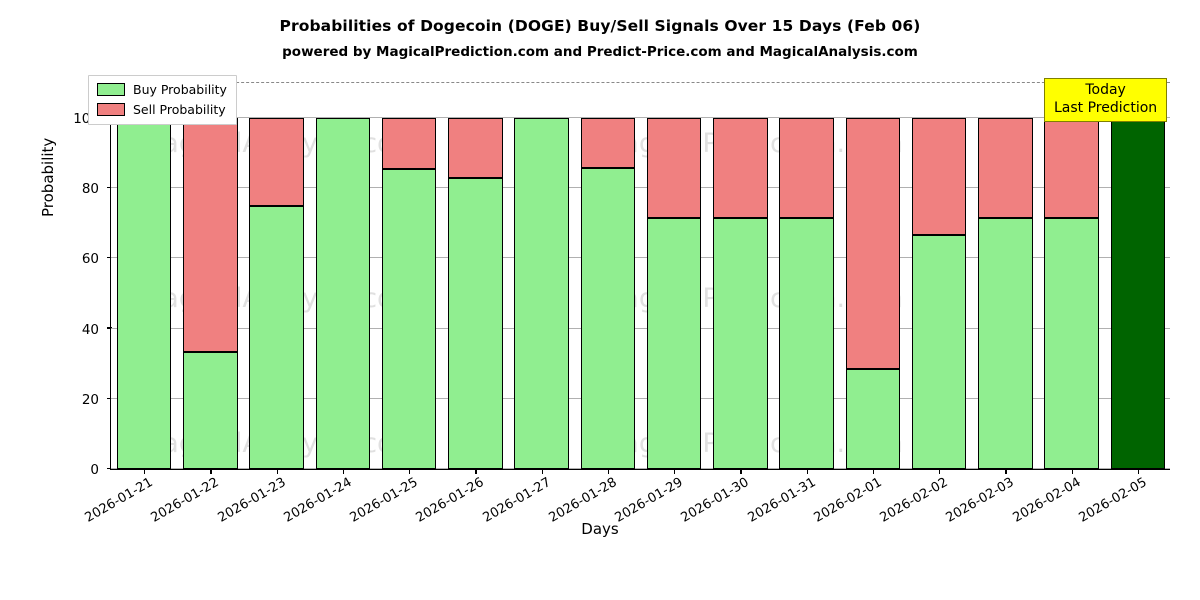 Image resolution: width=1200 pixels, height=600 pixels. I want to click on legend-swatch-sell, so click(111, 109).